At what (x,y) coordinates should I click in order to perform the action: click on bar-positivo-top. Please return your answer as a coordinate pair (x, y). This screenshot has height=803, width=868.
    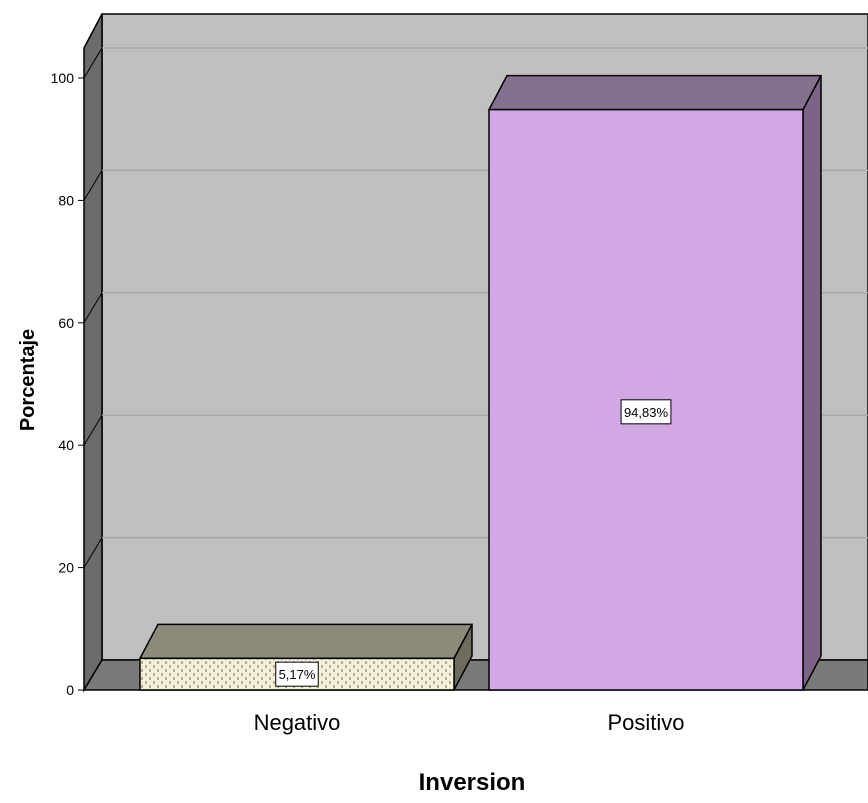
    Looking at the image, I should click on (655, 92).